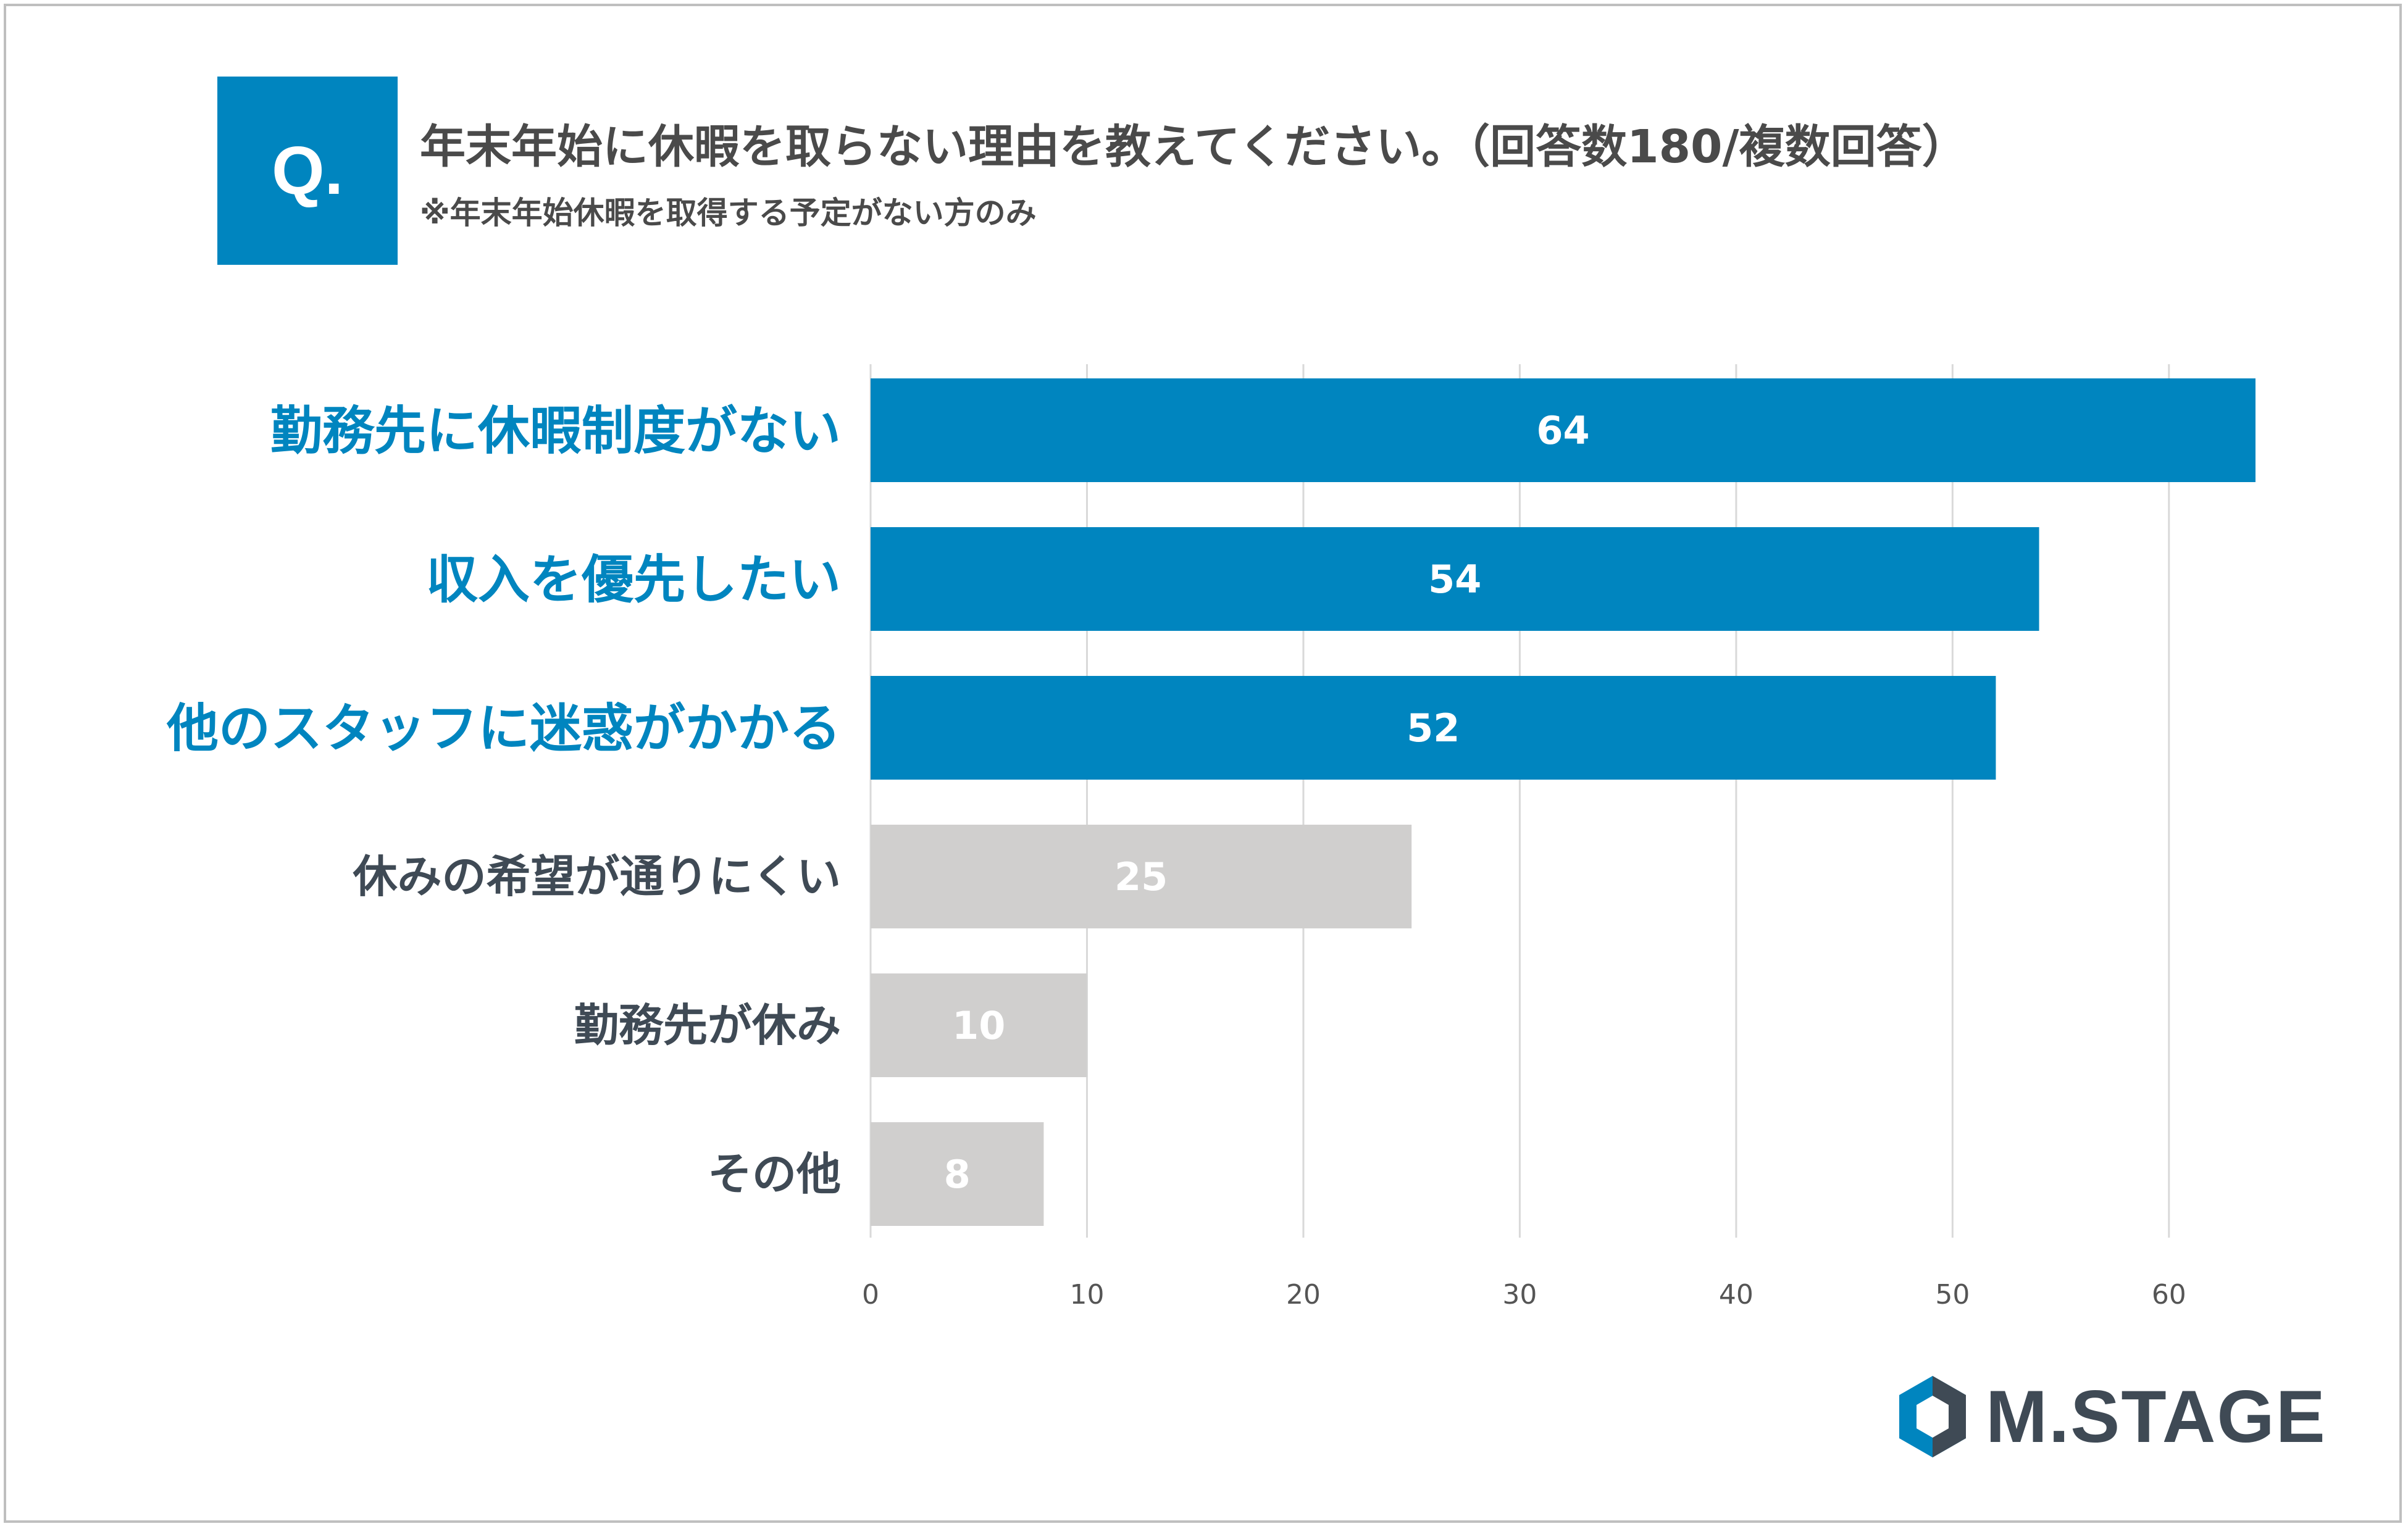 The width and height of the screenshot is (2408, 1529). What do you see at coordinates (707, 1025) in the screenshot?
I see `category-label-5: 勤務先が休み` at bounding box center [707, 1025].